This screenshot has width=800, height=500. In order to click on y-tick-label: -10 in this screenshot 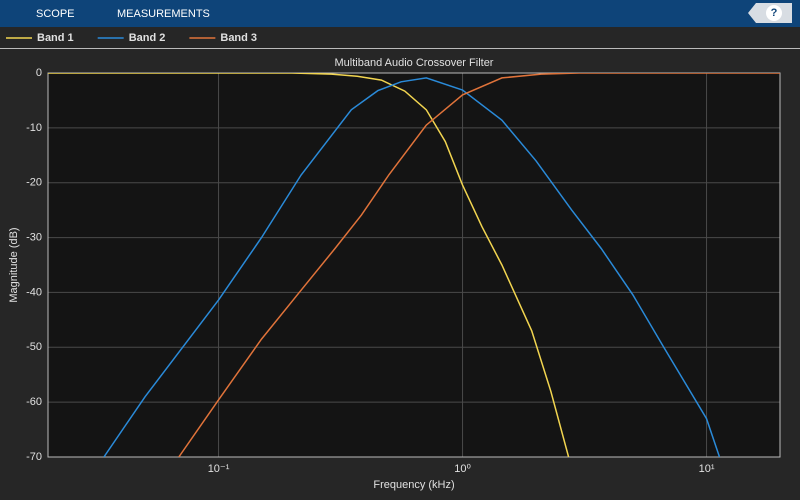, I will do `click(34, 128)`.